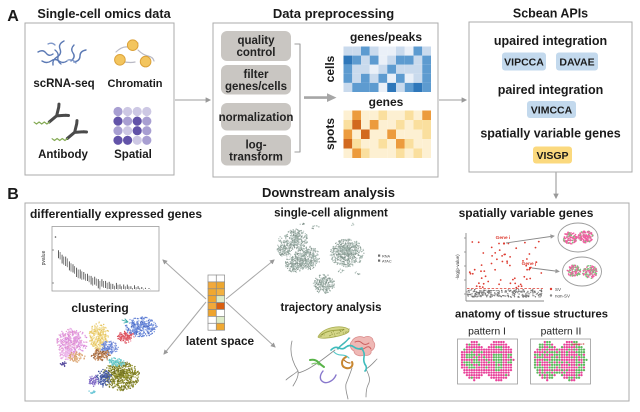 The image size is (640, 412). I want to click on svg-text: genes, so click(386, 102).